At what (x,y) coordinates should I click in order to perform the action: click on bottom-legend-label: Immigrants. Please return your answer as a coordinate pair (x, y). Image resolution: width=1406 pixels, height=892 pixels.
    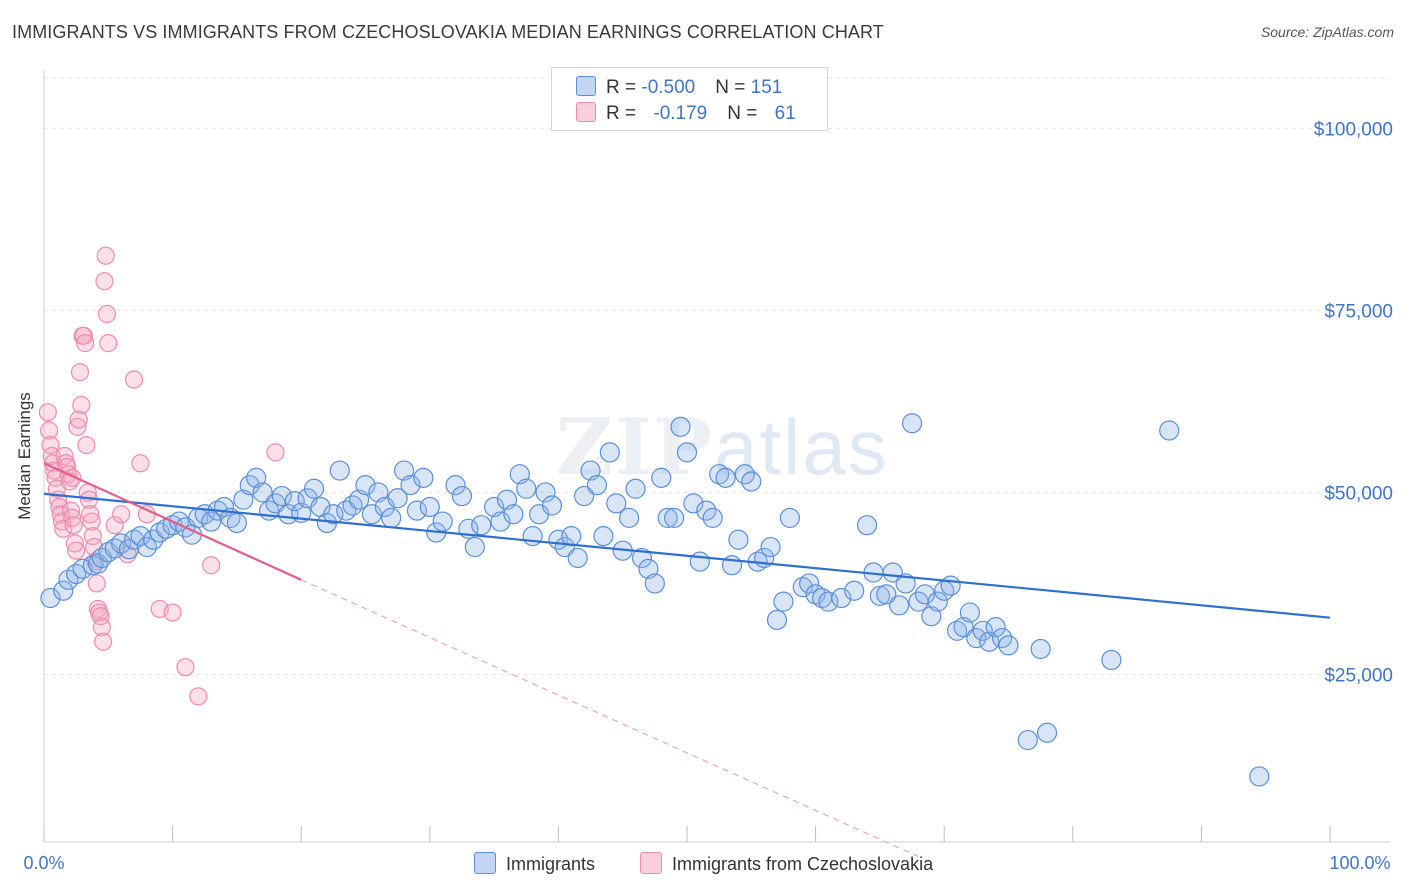
    Looking at the image, I should click on (551, 864).